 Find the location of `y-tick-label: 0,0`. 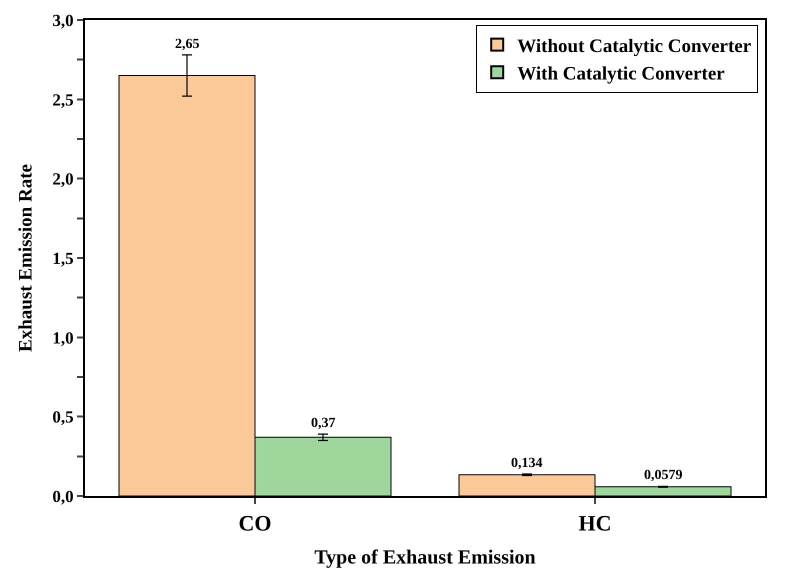

y-tick-label: 0,0 is located at coordinates (63, 496).